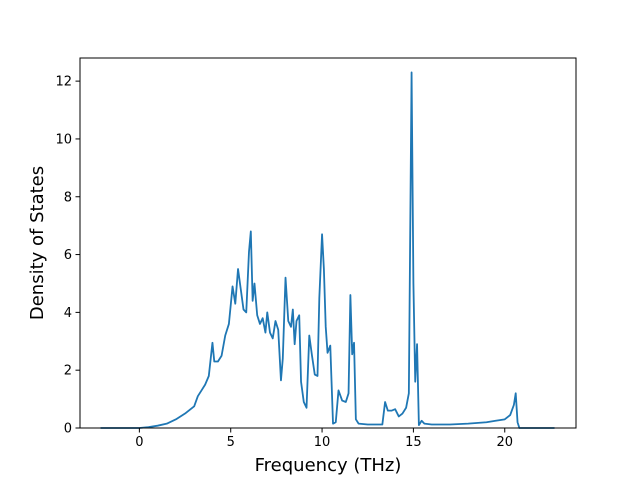 The height and width of the screenshot is (480, 640). Describe the element at coordinates (139, 442) in the screenshot. I see `x-tick-label: 0` at that location.